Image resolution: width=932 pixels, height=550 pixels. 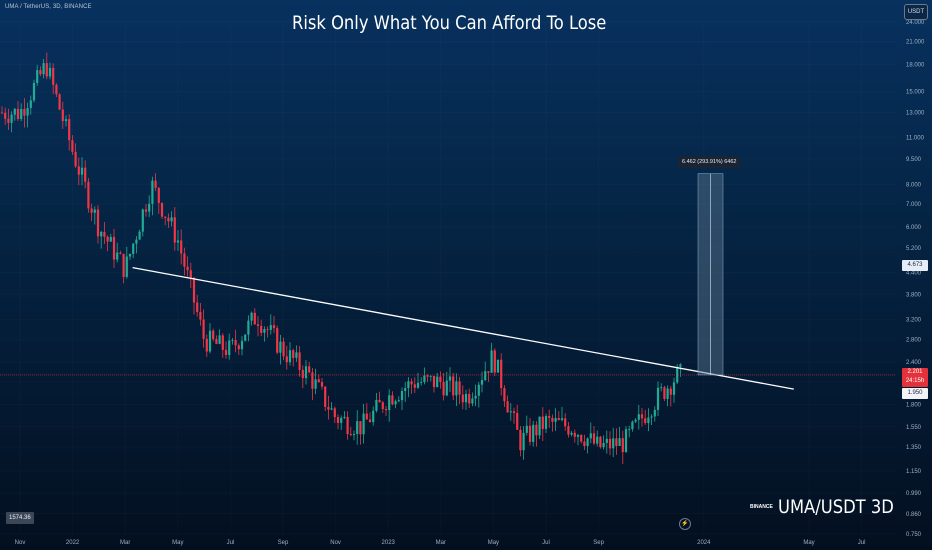 I want to click on x-tick-label: Sep, so click(x=283, y=543).